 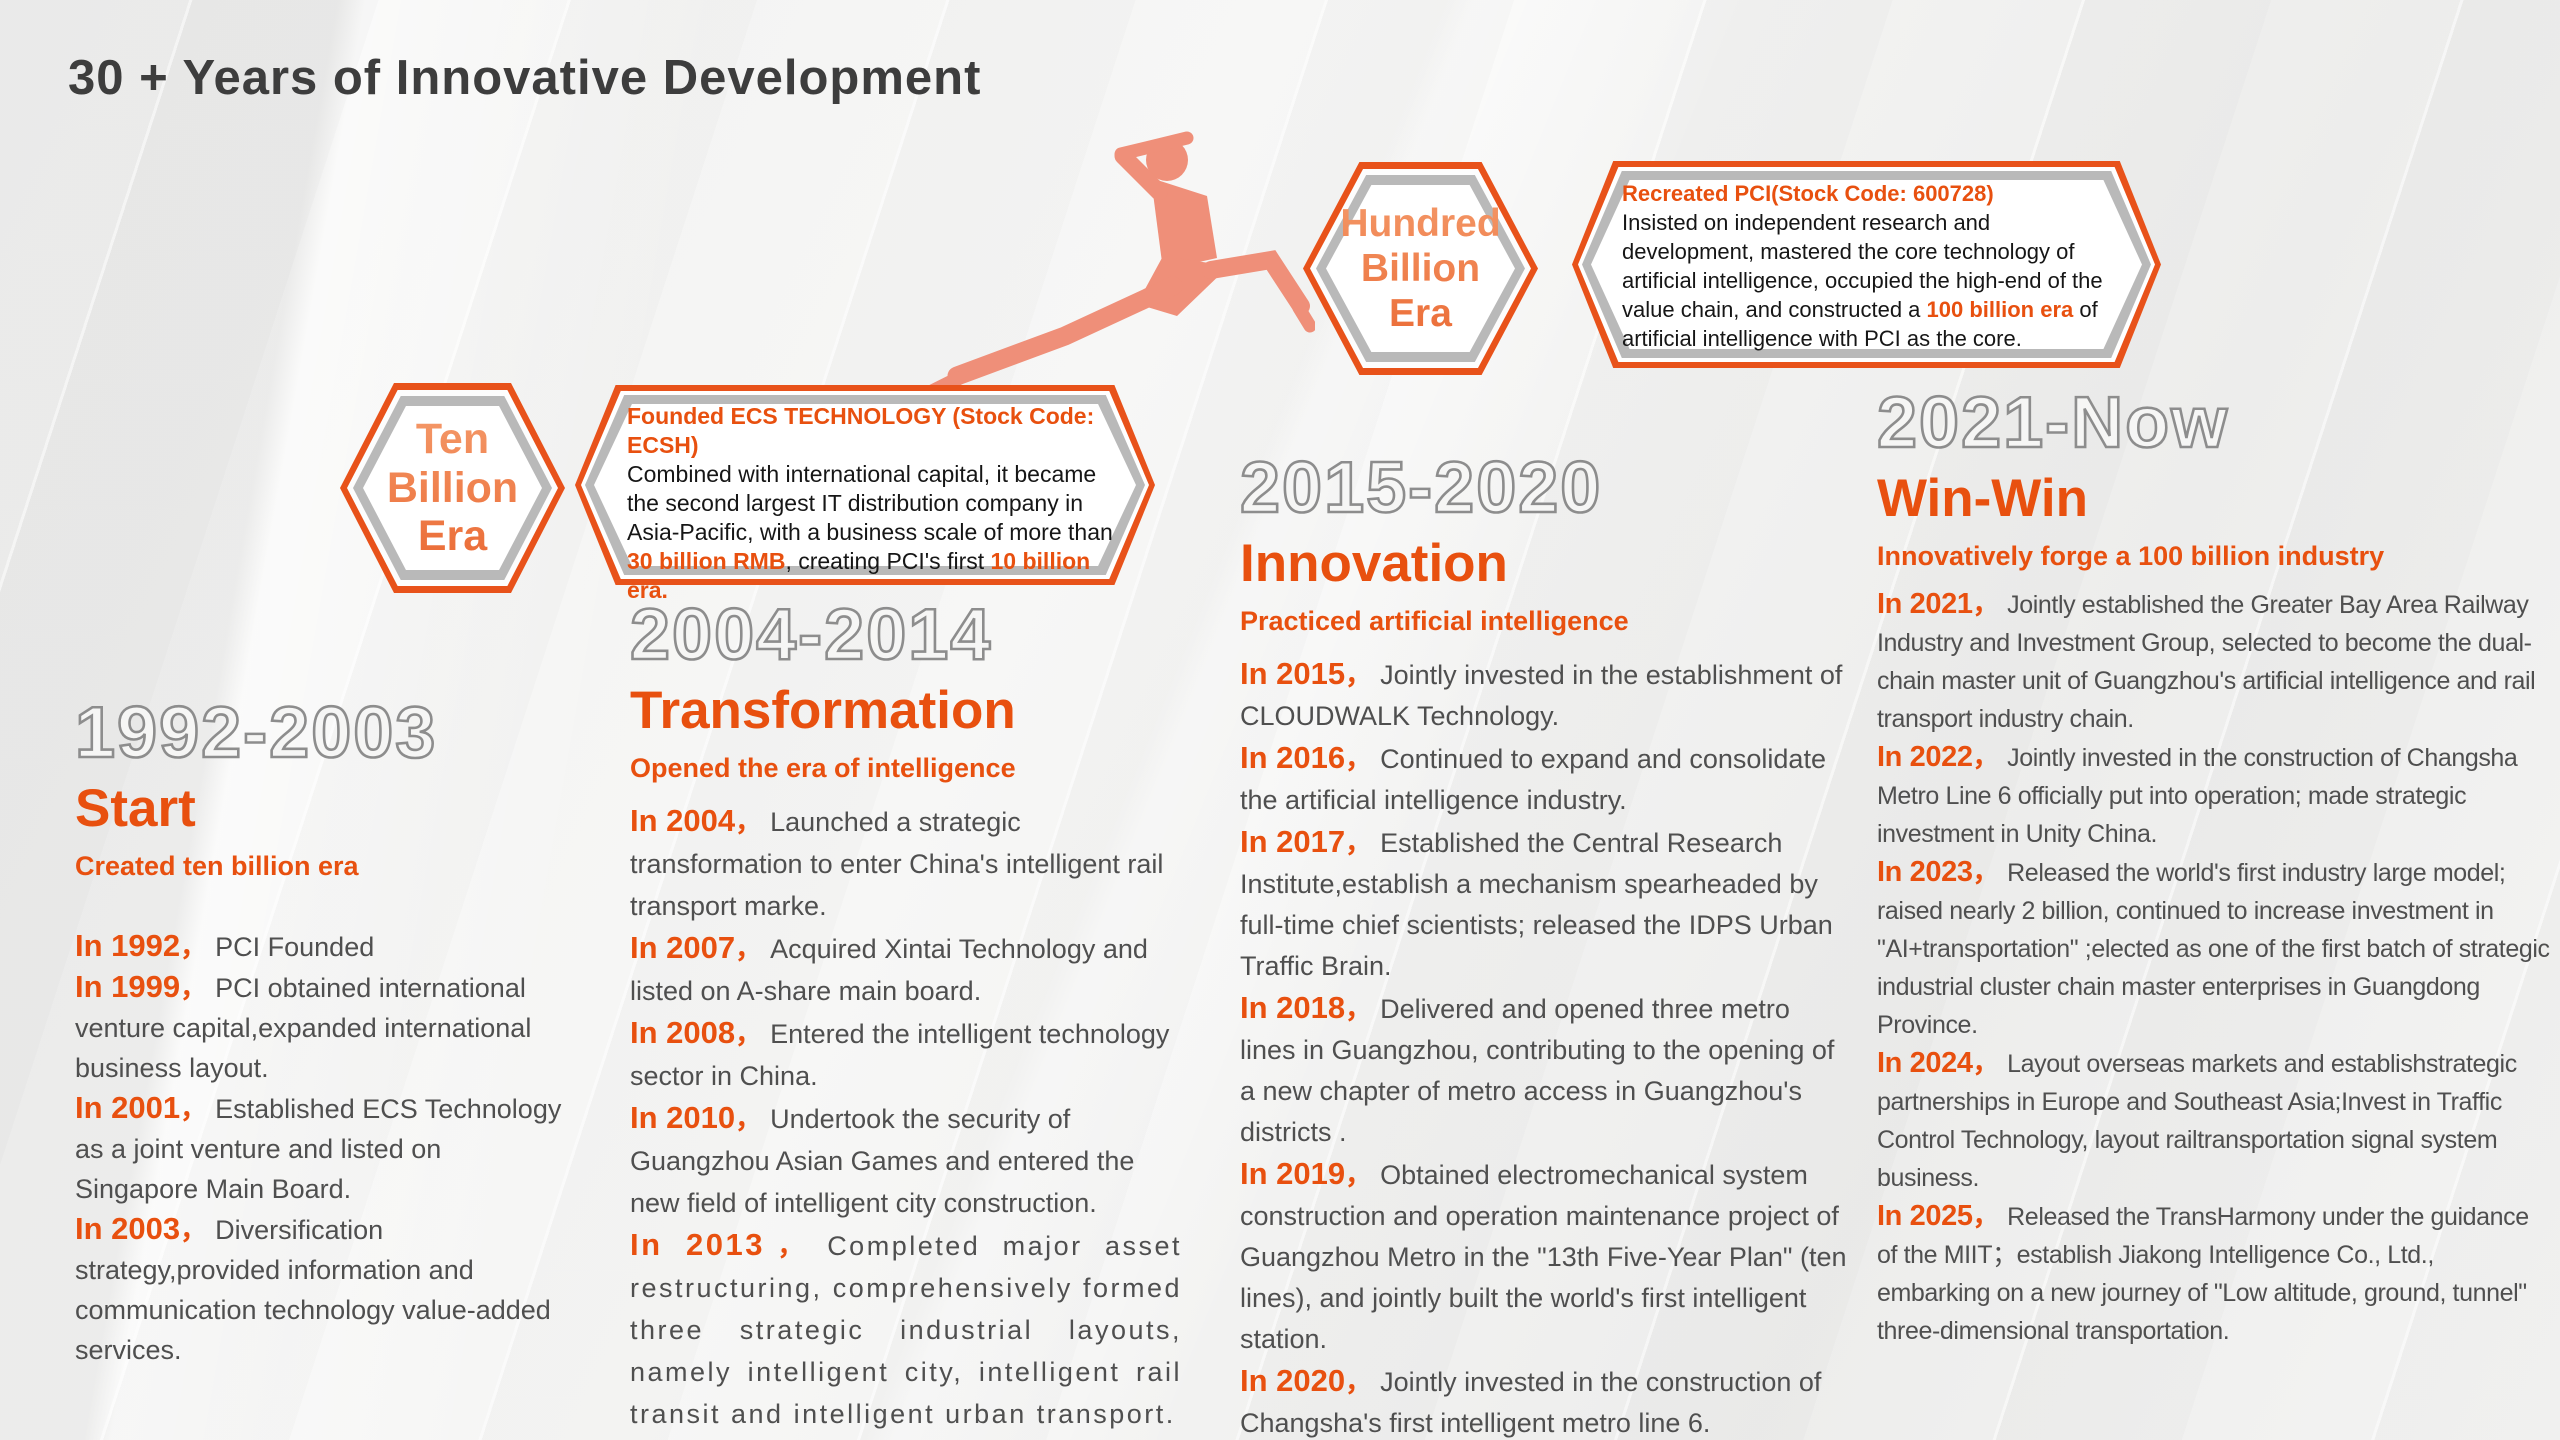 What do you see at coordinates (295, 946) in the screenshot?
I see `event-description: PCI Founded` at bounding box center [295, 946].